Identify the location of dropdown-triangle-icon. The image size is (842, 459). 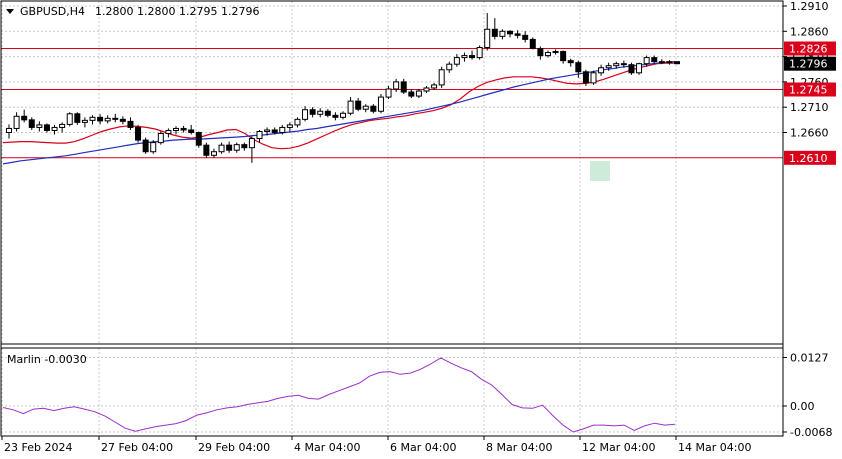
(10, 11).